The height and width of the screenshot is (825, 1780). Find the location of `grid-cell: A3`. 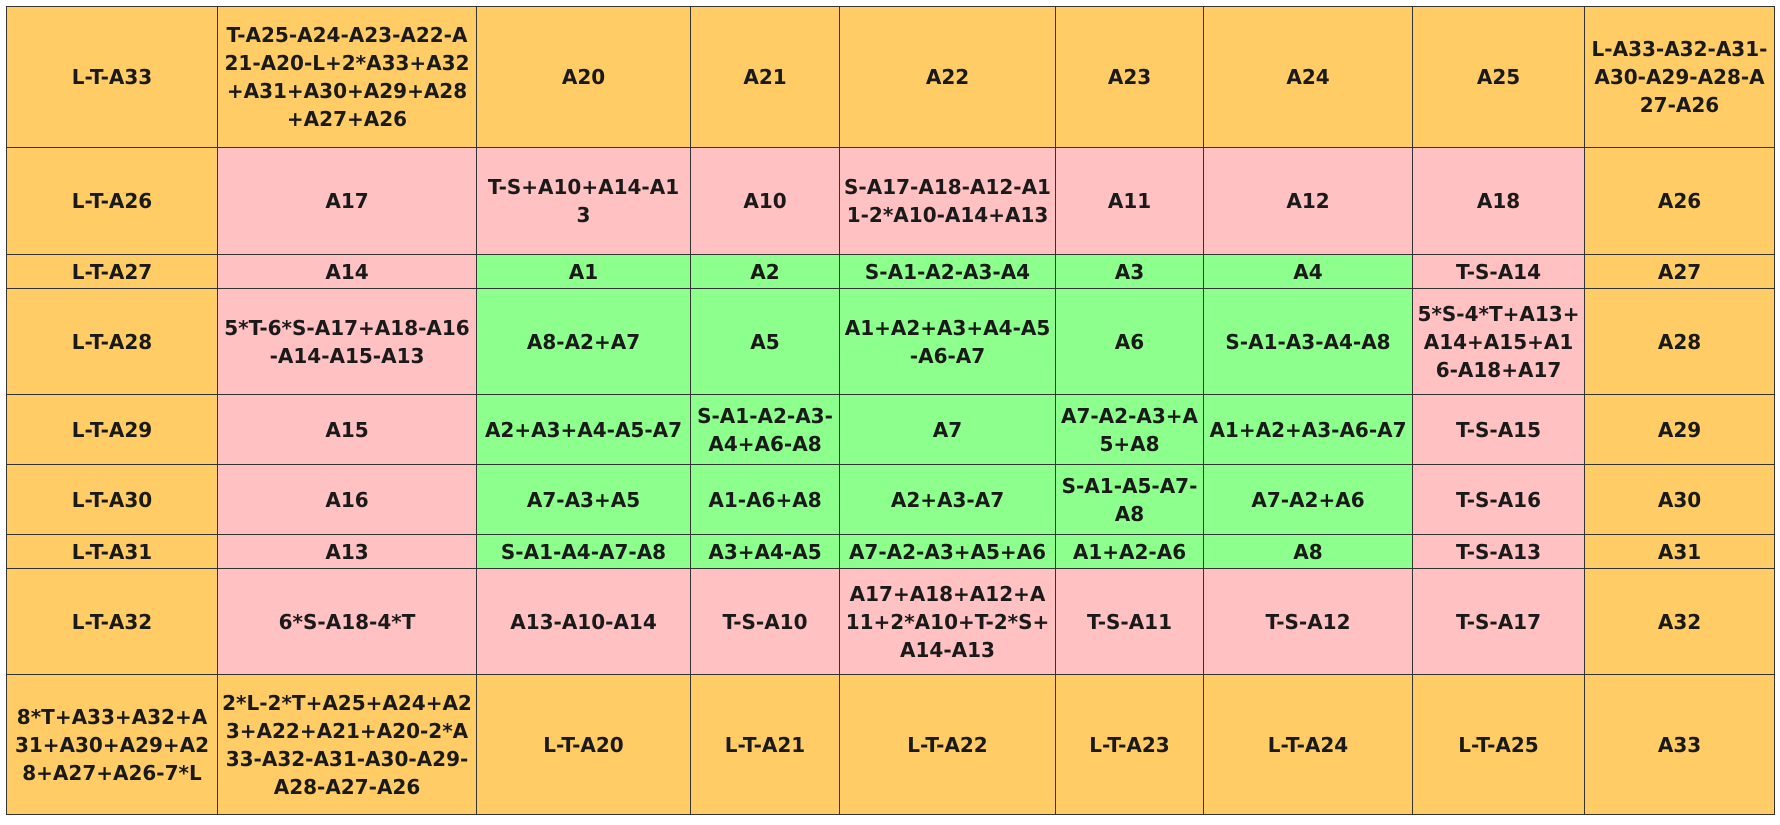

grid-cell: A3 is located at coordinates (1129, 271).